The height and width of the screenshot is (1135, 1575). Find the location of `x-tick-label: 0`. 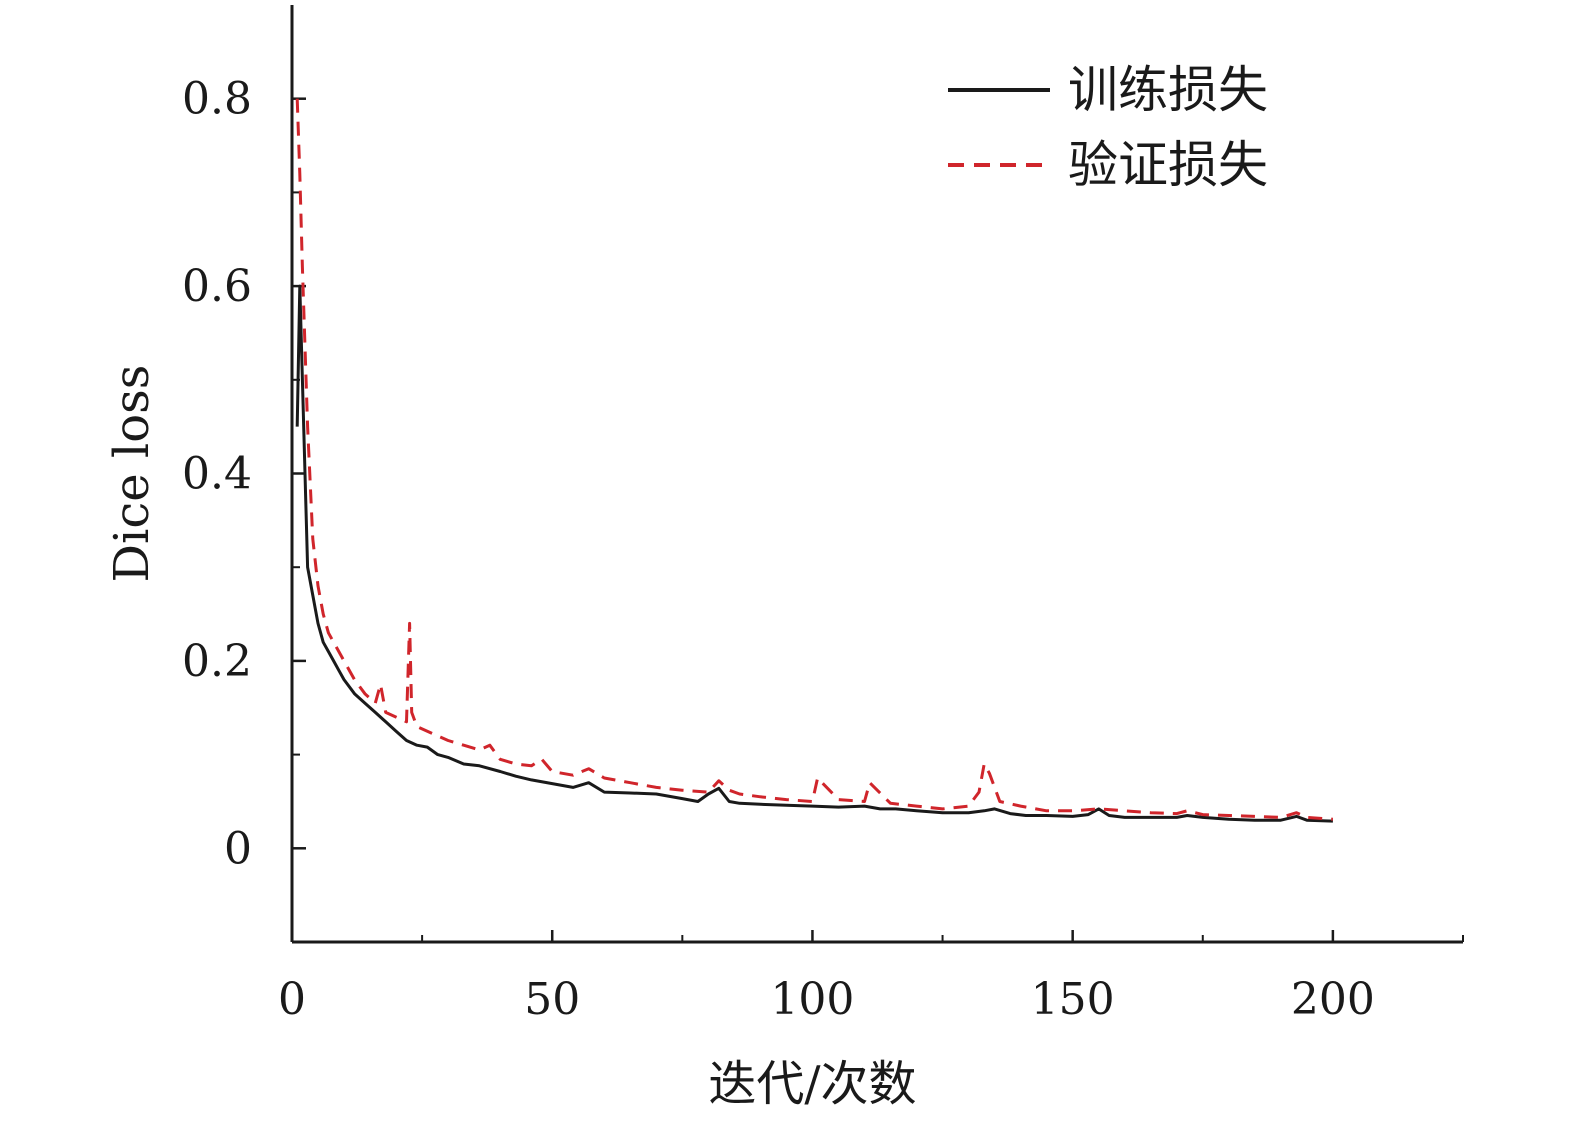

x-tick-label: 0 is located at coordinates (292, 999).